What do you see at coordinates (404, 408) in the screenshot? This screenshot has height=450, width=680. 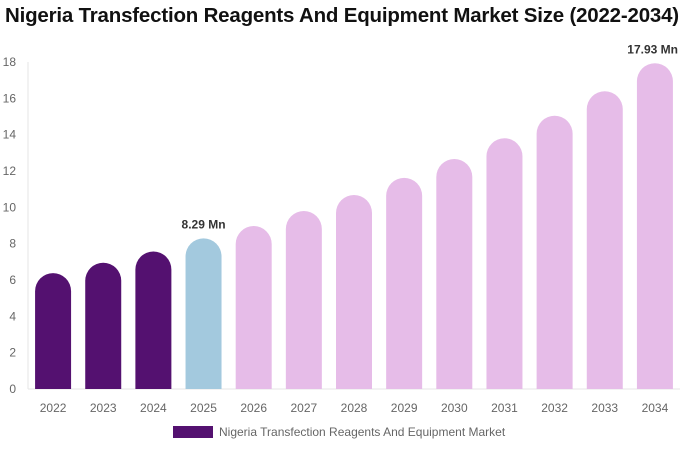 I see `x-tick-label: 2029` at bounding box center [404, 408].